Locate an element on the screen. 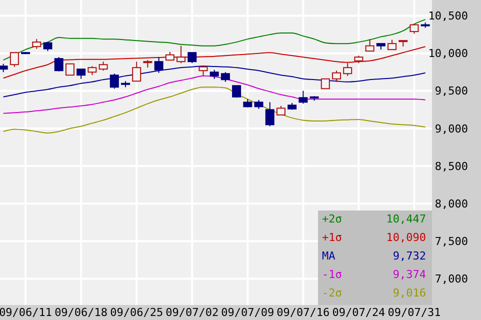  y-tick-label: 8,500 is located at coordinates (451, 166).